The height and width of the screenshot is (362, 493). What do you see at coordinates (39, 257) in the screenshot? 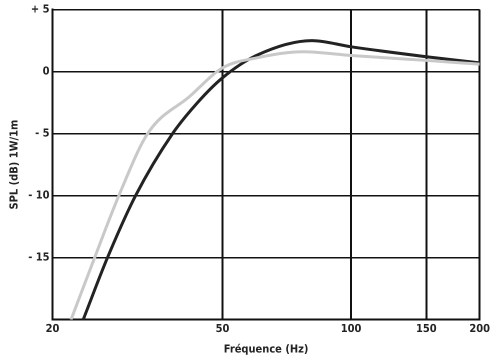
I see `y-tick-label: - 15` at bounding box center [39, 257].